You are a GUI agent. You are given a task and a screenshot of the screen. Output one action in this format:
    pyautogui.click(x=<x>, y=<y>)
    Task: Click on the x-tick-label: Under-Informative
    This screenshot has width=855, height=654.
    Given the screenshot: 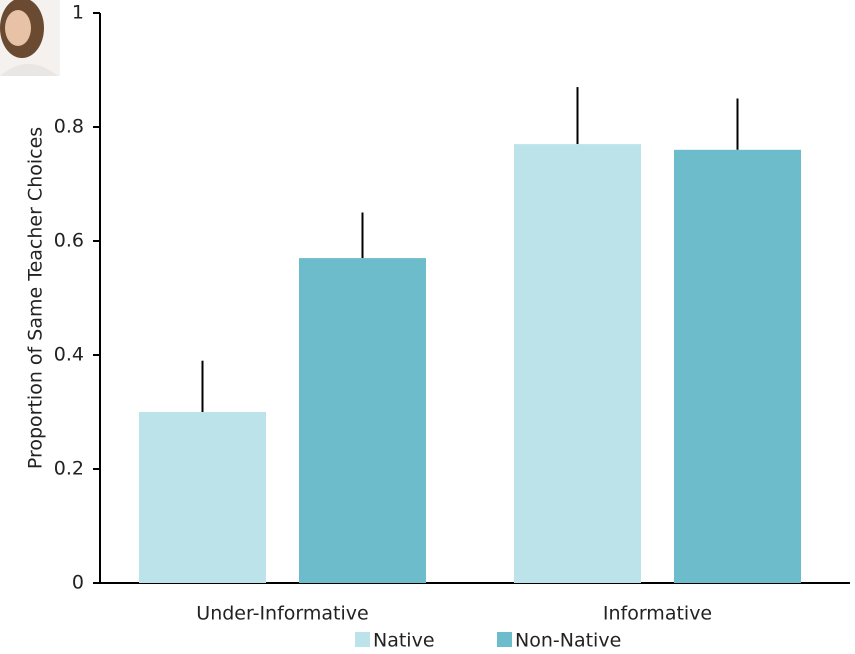 What is the action you would take?
    pyautogui.click(x=282, y=614)
    